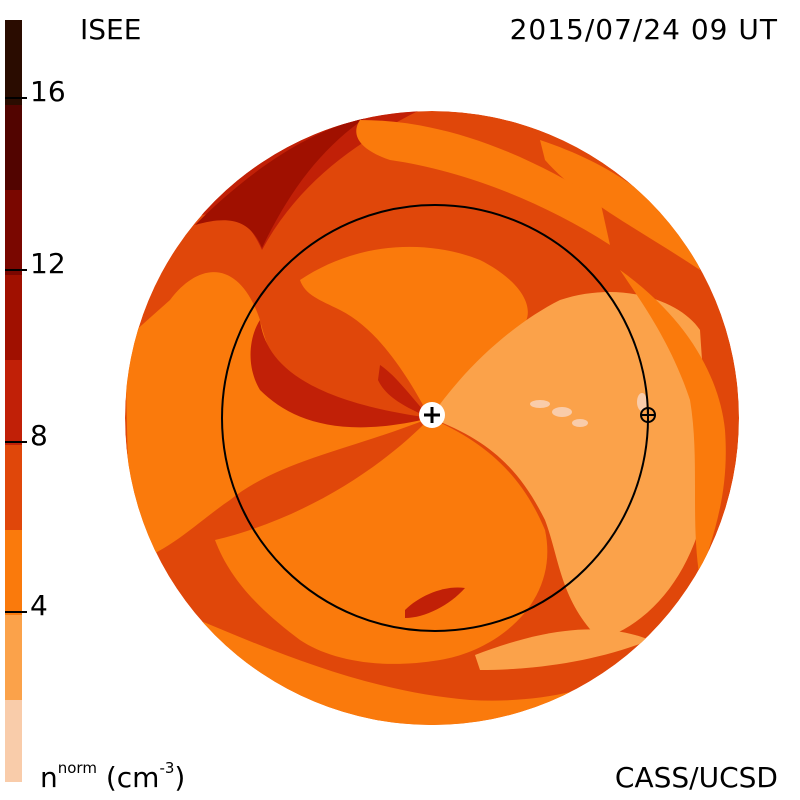 The image size is (800, 800). I want to click on density-arc-upper-right, so click(620, 205).